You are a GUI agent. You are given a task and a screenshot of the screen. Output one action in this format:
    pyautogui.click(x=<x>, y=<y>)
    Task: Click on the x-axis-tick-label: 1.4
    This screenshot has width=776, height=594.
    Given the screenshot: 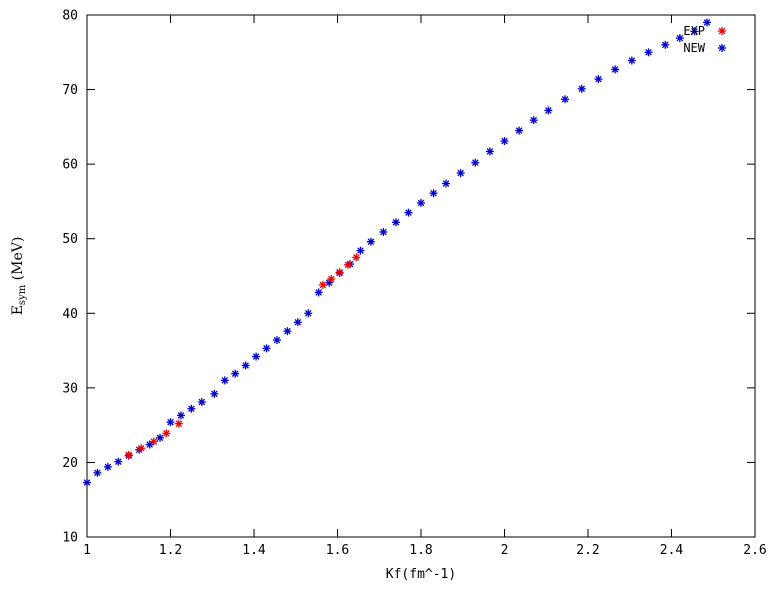 What is the action you would take?
    pyautogui.click(x=254, y=550)
    